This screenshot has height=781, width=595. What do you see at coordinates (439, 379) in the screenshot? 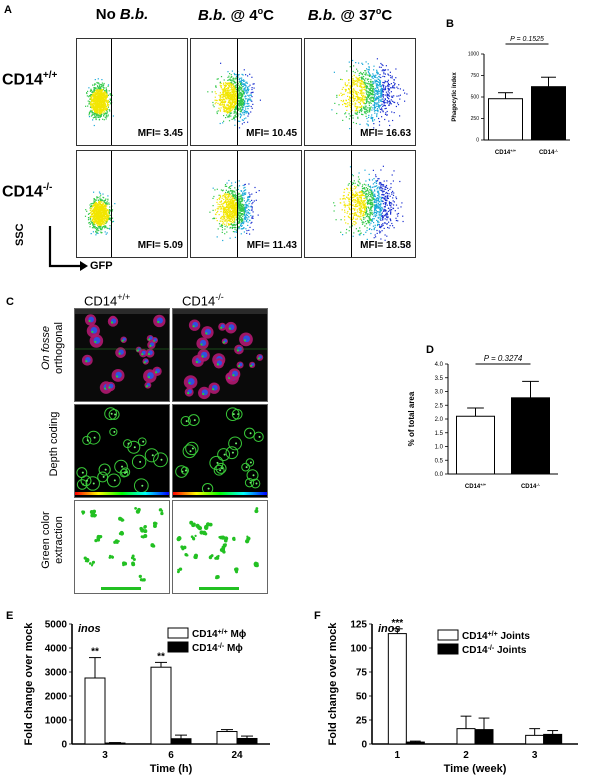
I see `y-tick-label: 3.5` at bounding box center [439, 379].